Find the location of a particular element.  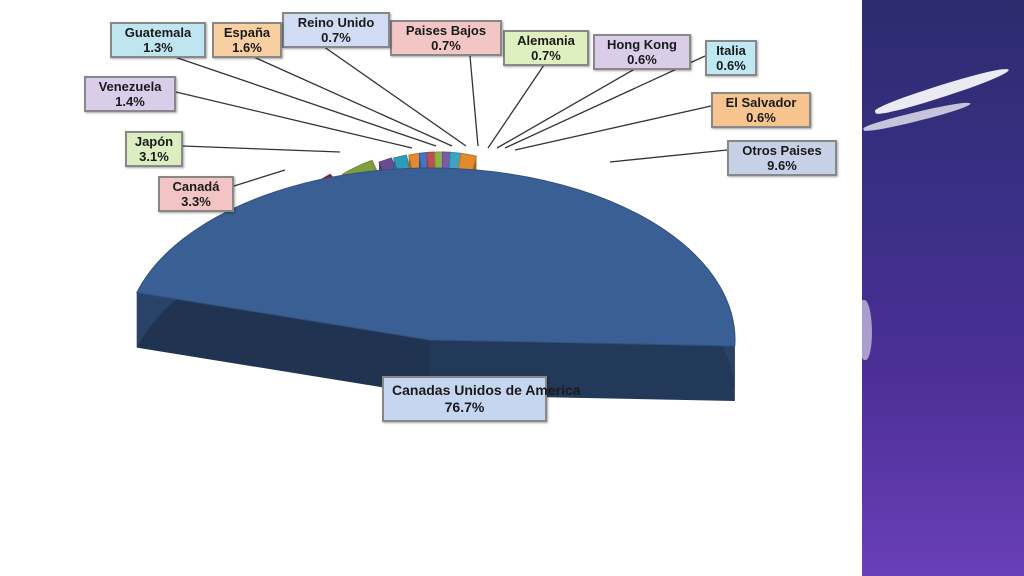

slice-label-name: Canadá is located at coordinates (196, 186).